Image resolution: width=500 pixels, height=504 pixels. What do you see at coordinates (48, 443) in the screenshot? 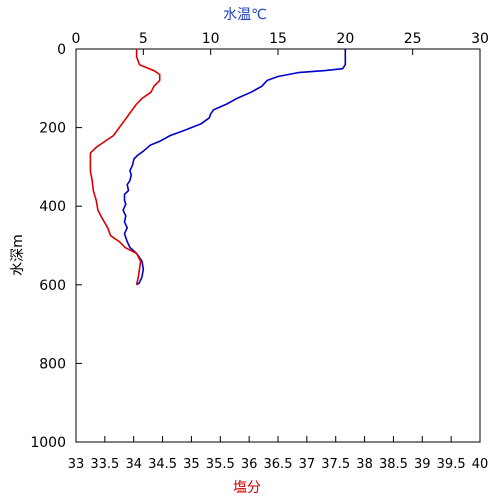
I see `y-tick-label: 1000` at bounding box center [48, 443].